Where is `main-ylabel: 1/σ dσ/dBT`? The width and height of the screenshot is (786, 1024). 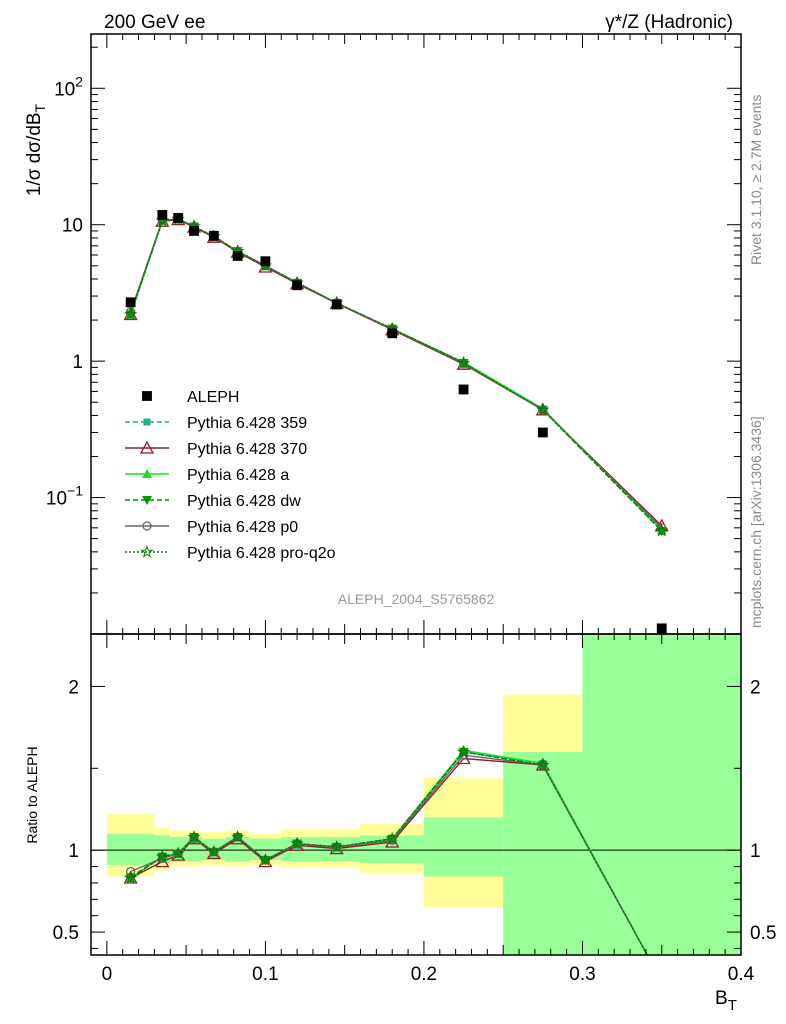
main-ylabel: 1/σ dσ/dBT is located at coordinates (36, 149).